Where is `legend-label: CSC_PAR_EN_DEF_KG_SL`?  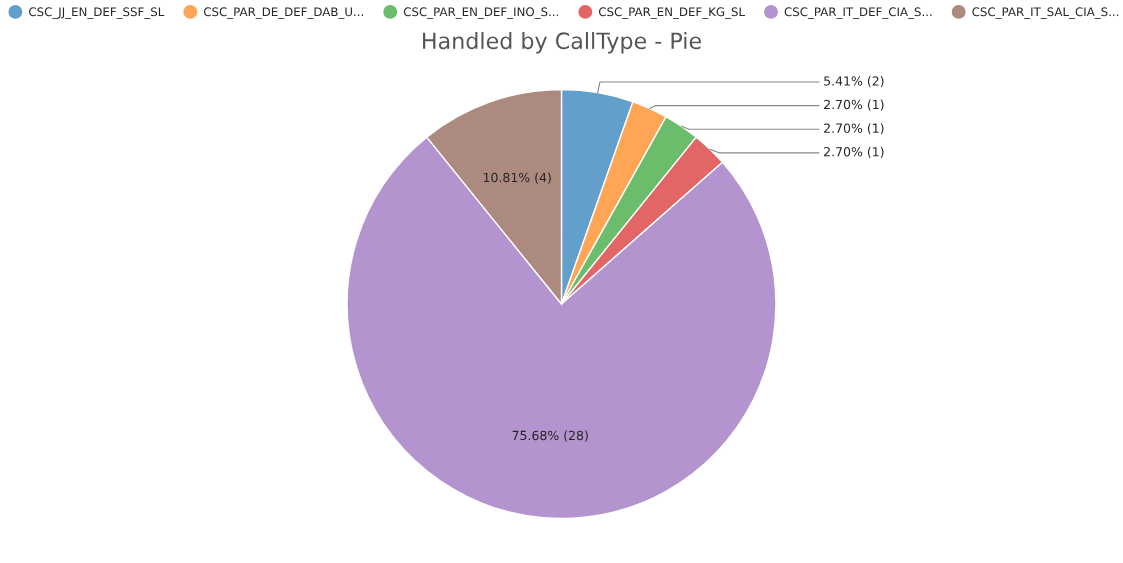 legend-label: CSC_PAR_EN_DEF_KG_SL is located at coordinates (671, 13).